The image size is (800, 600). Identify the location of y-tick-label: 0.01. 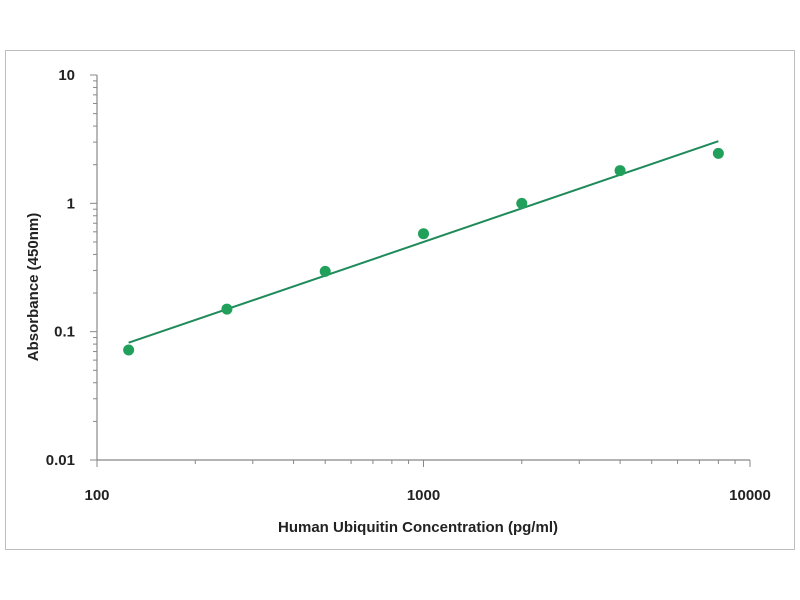
(60, 460).